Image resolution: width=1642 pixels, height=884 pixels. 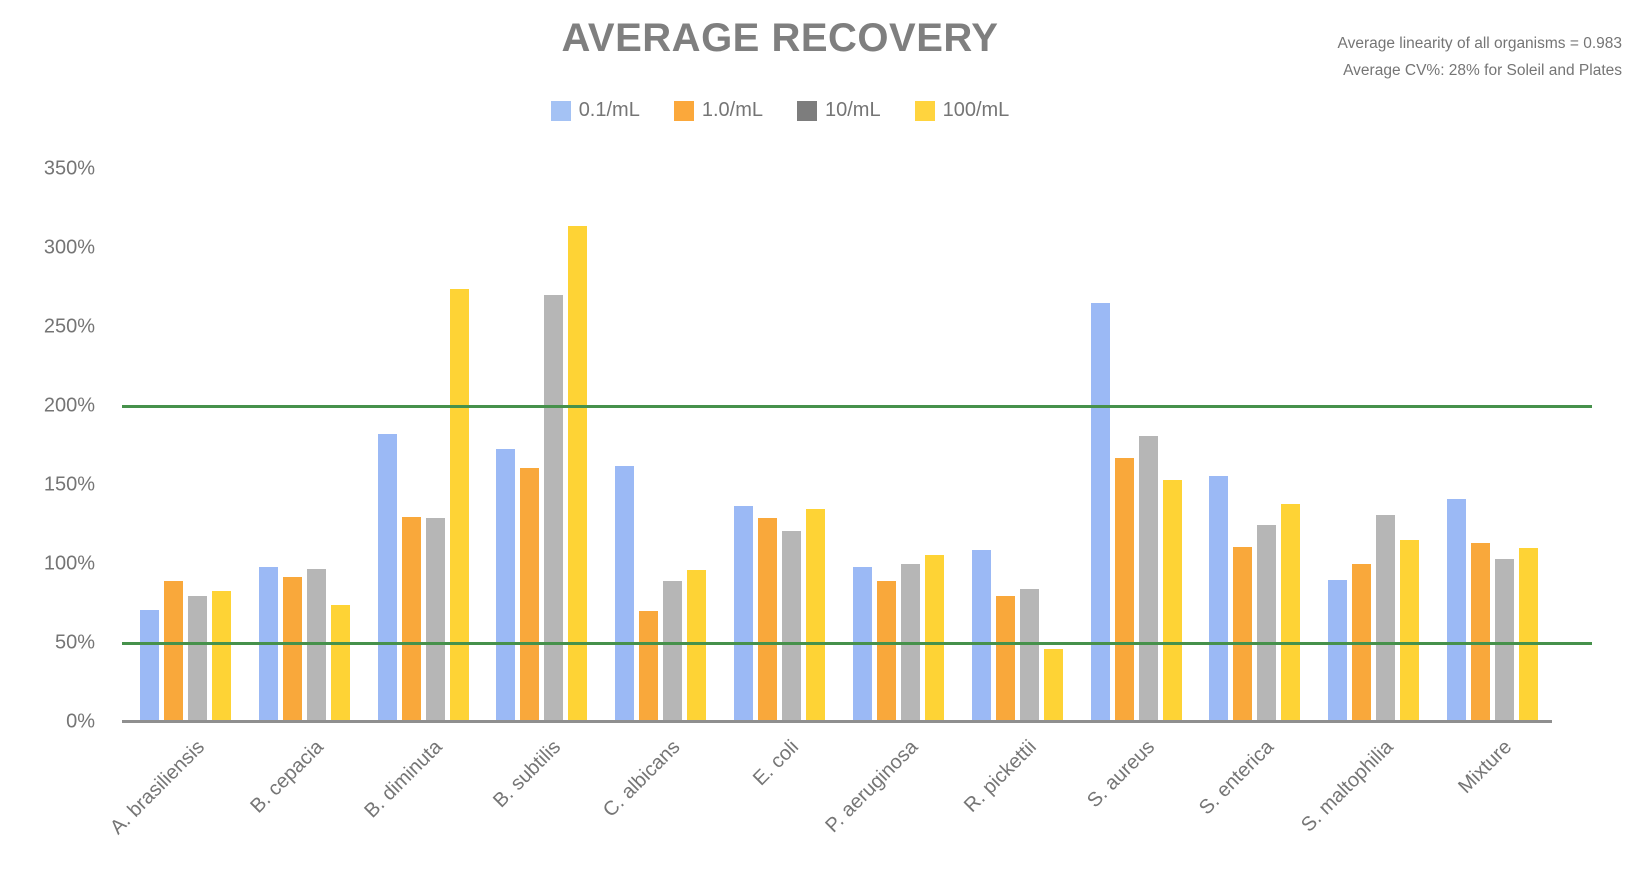 What do you see at coordinates (69, 405) in the screenshot?
I see `y-tick-200: 200%` at bounding box center [69, 405].